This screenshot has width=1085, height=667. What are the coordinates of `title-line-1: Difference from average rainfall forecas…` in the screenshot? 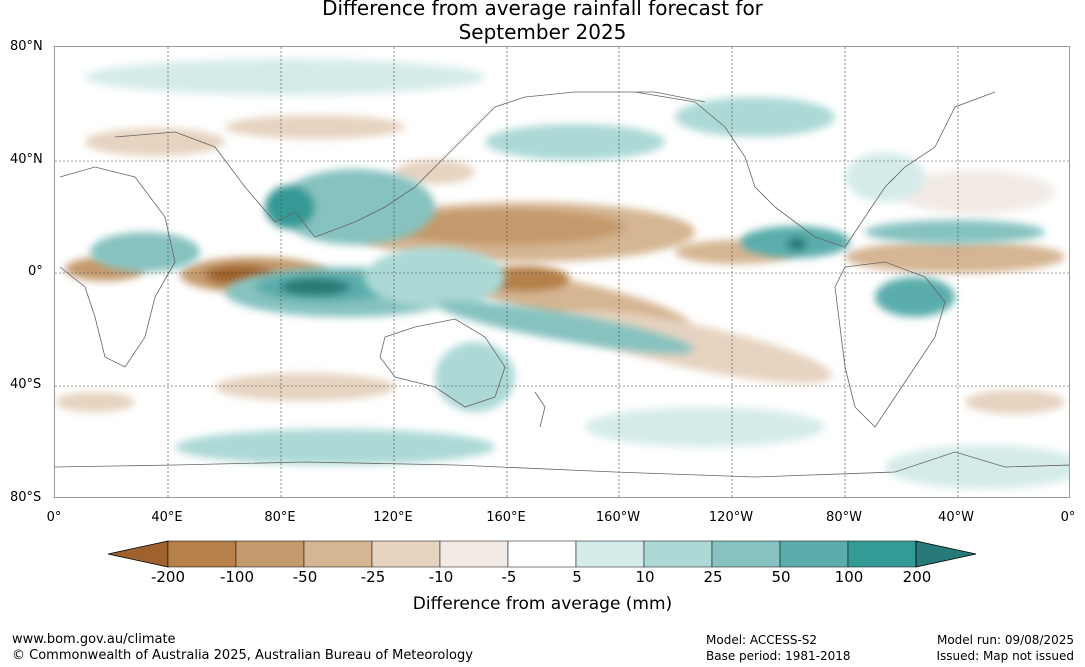 It's located at (542, 10).